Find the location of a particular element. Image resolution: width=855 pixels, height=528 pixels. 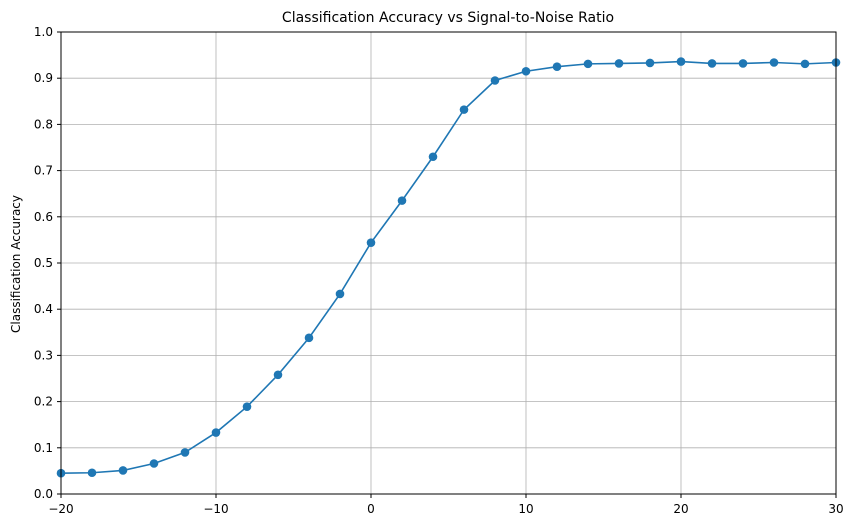

y-axis-label: Classification Accuracy is located at coordinates (16, 264).